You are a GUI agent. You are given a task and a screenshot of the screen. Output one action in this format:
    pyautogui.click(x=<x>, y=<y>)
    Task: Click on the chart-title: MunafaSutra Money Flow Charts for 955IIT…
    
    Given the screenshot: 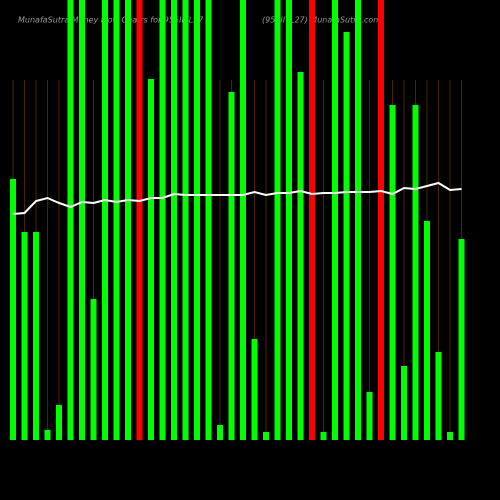 What is the action you would take?
    pyautogui.click(x=111, y=20)
    